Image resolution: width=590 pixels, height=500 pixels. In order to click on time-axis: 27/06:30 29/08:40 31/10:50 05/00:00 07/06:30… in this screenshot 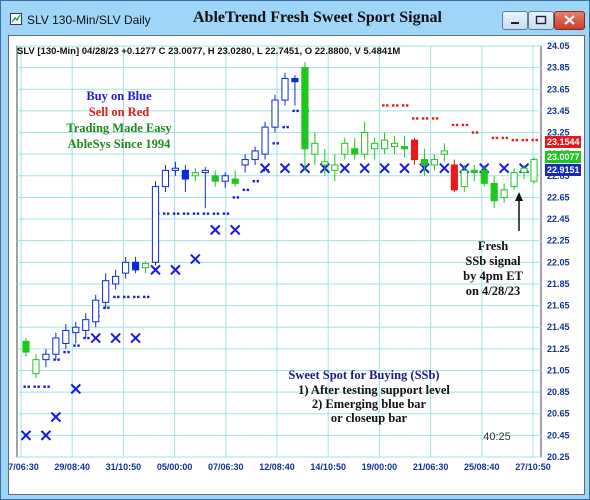, I will do `click(280, 467)`.